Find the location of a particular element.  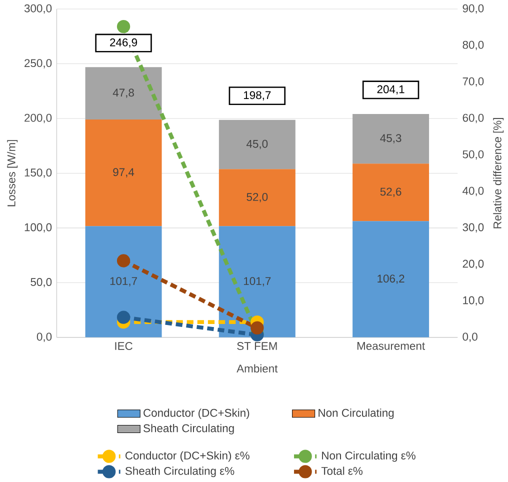

y-tick-label: 50,0 is located at coordinates (41, 283).